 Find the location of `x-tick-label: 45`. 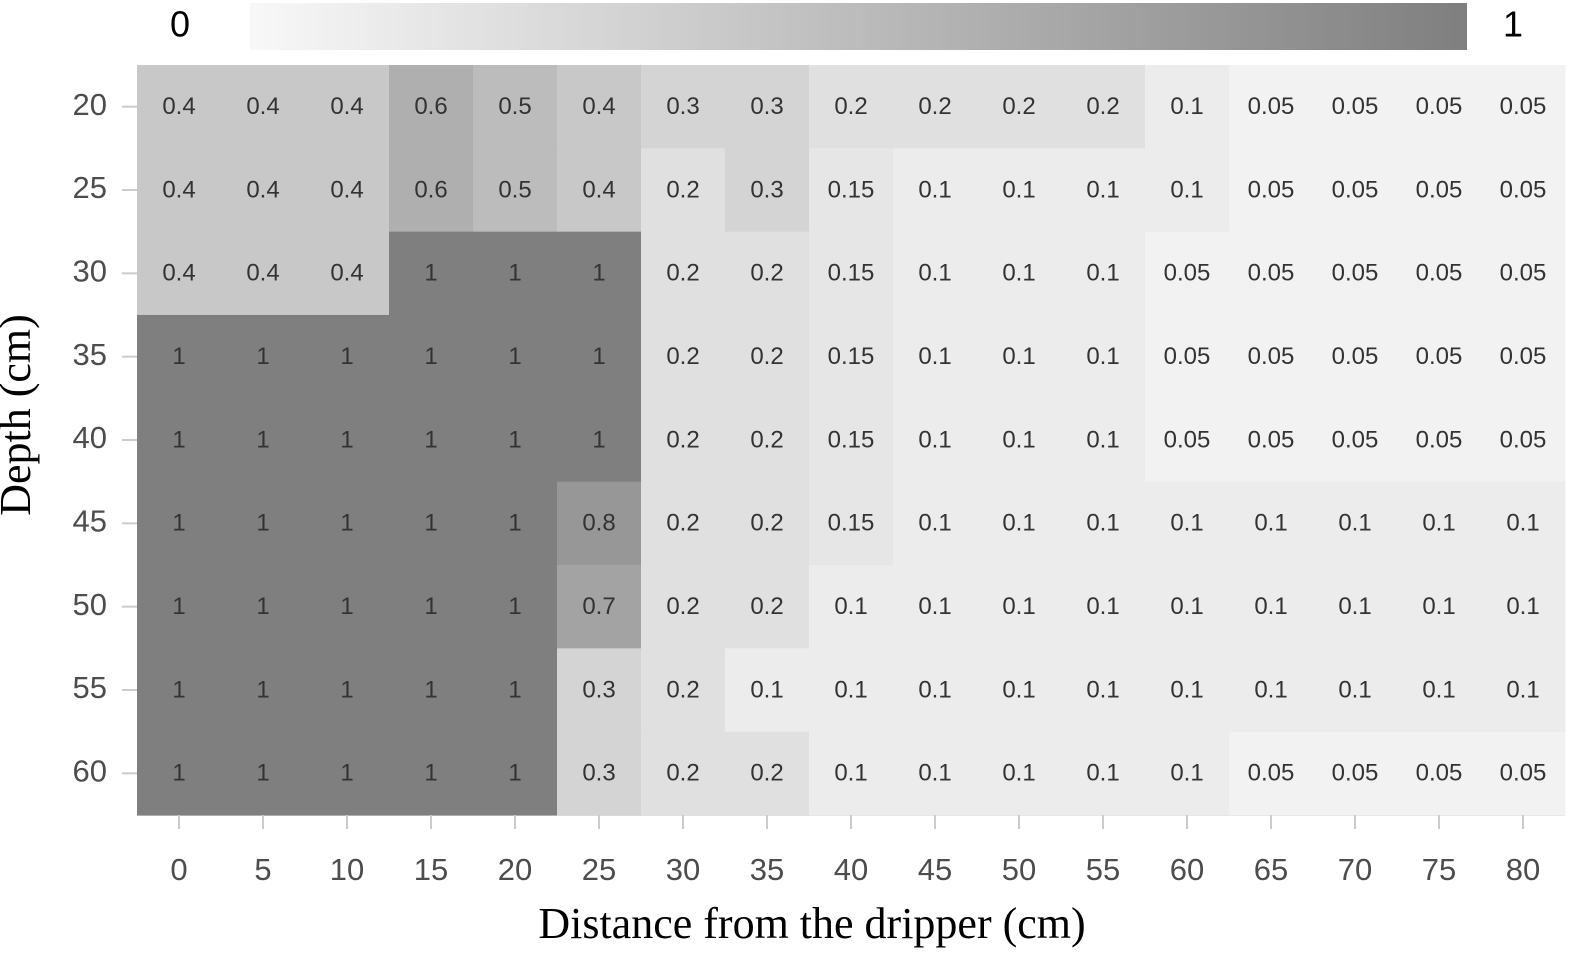

x-tick-label: 45 is located at coordinates (935, 869).